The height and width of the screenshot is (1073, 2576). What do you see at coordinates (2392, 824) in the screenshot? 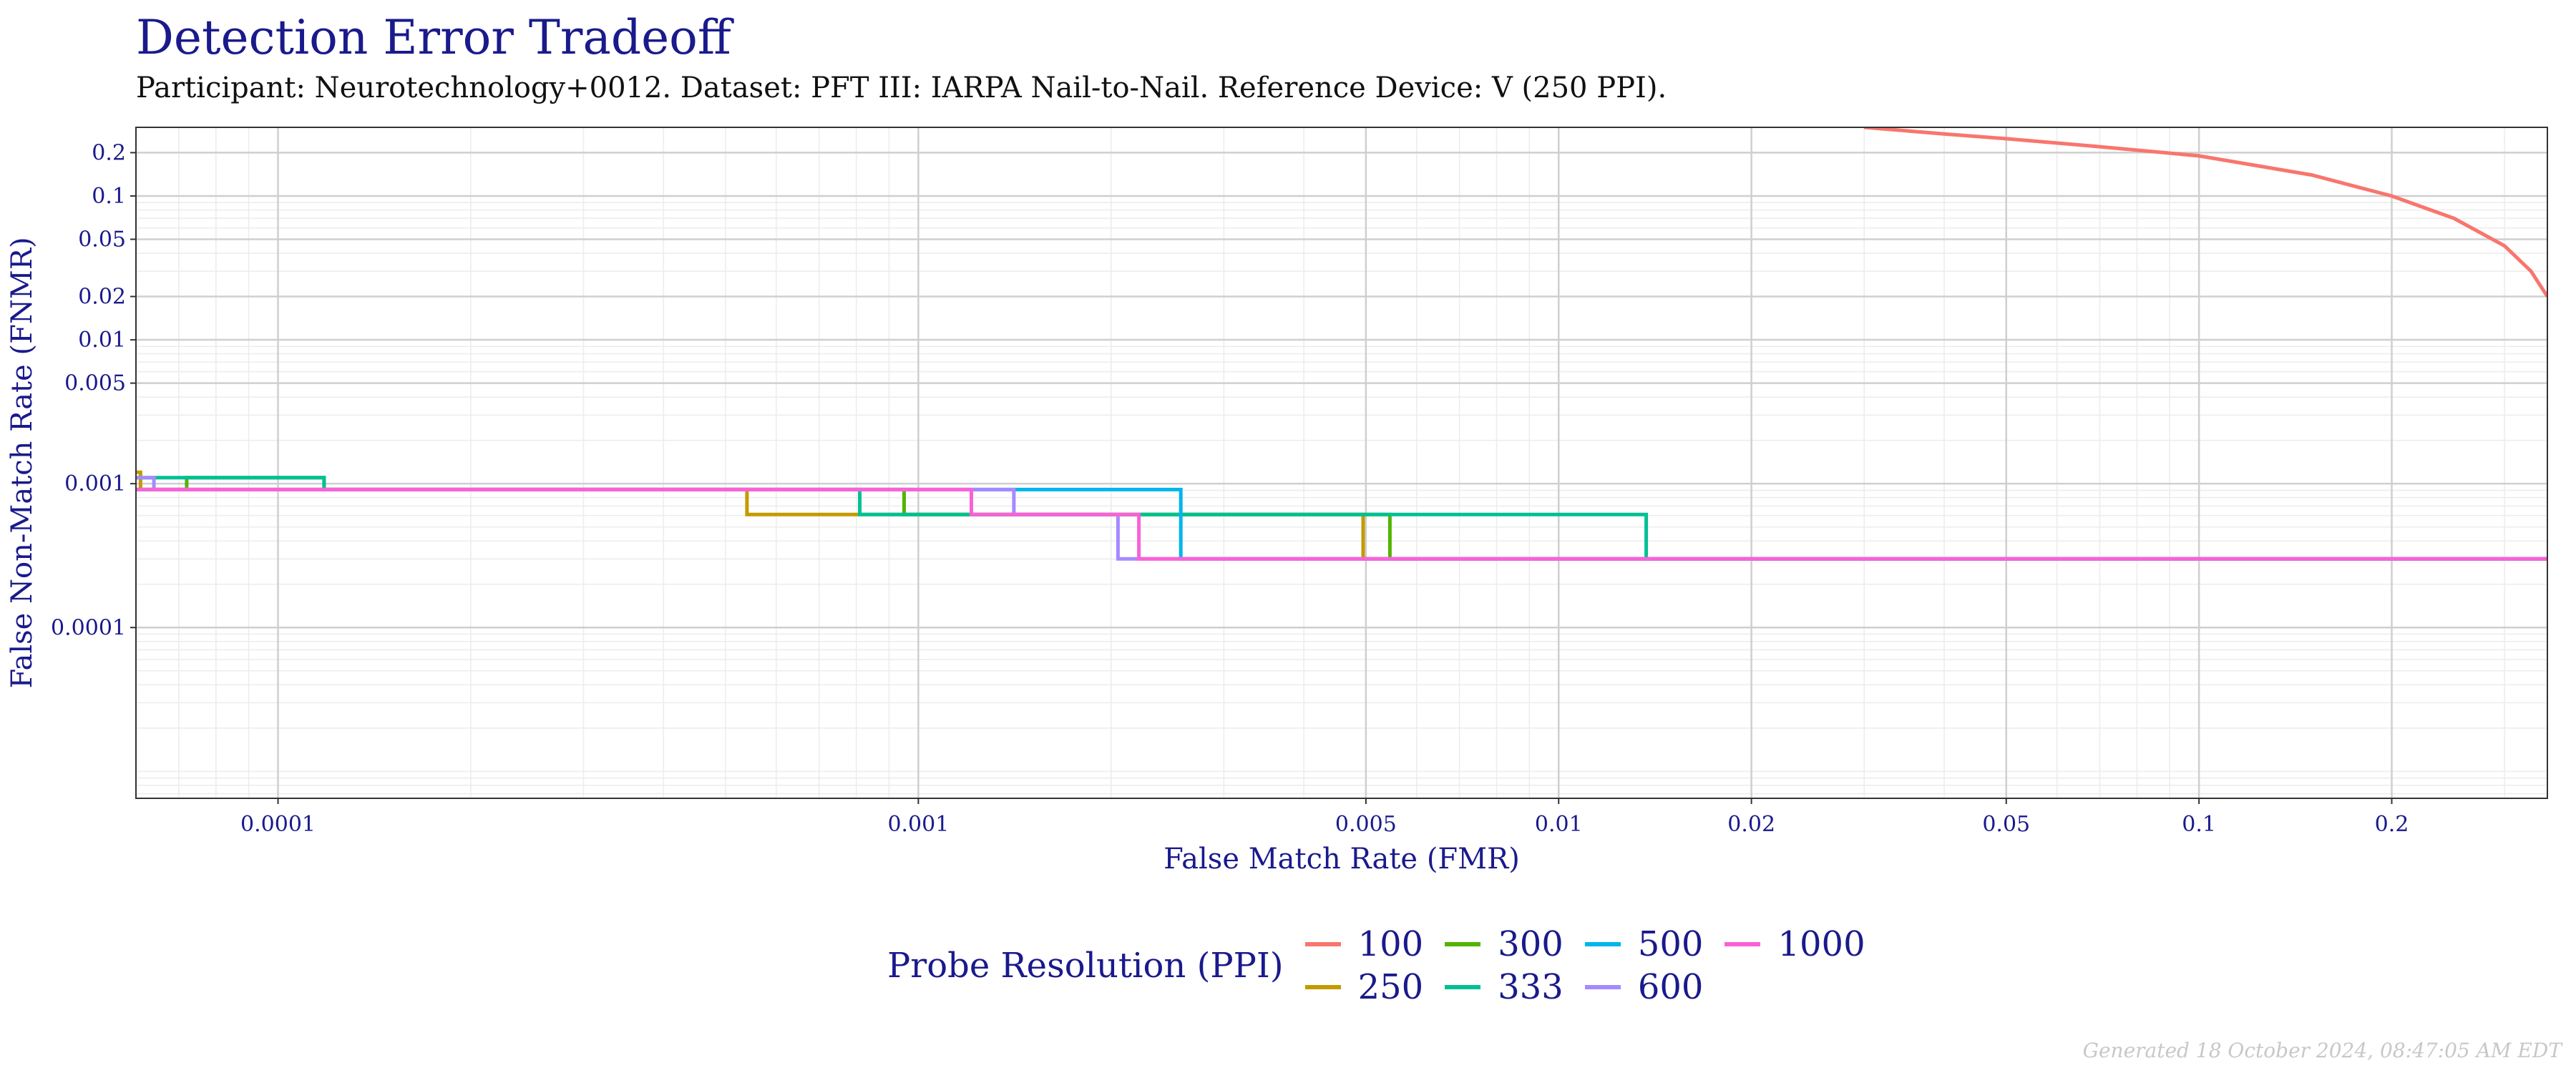
I see `x-tick-label: 0.2` at bounding box center [2392, 824].